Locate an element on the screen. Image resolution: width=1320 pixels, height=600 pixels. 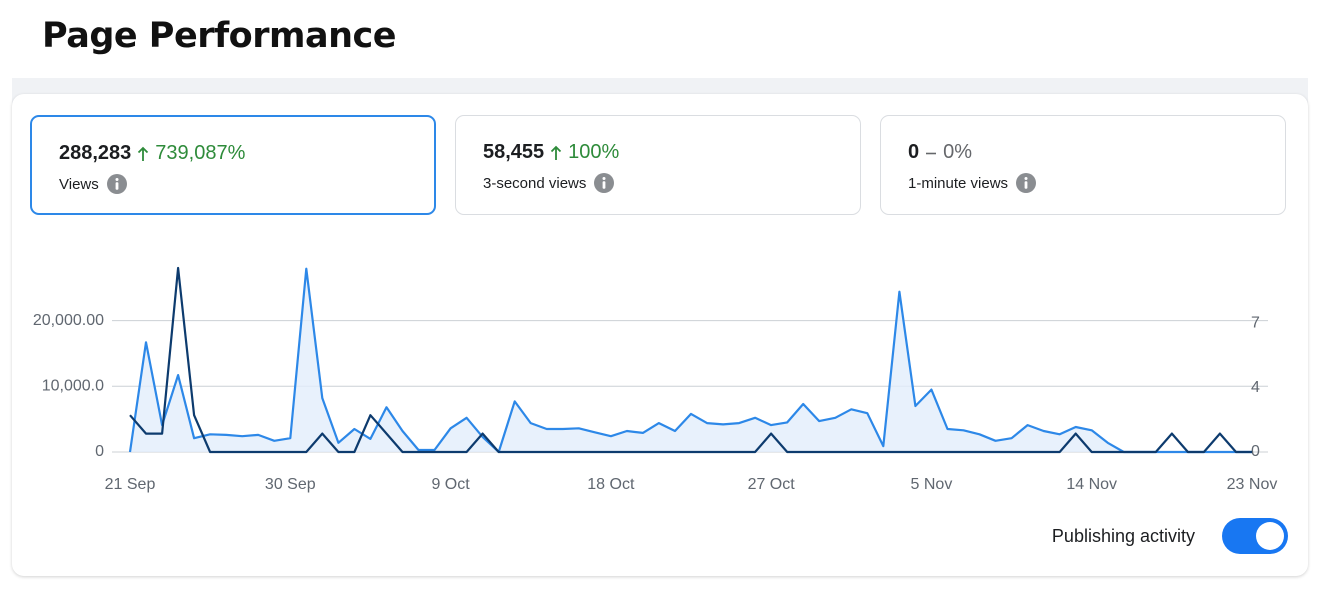
x-tick-label: 27 Oct is located at coordinates (772, 484).